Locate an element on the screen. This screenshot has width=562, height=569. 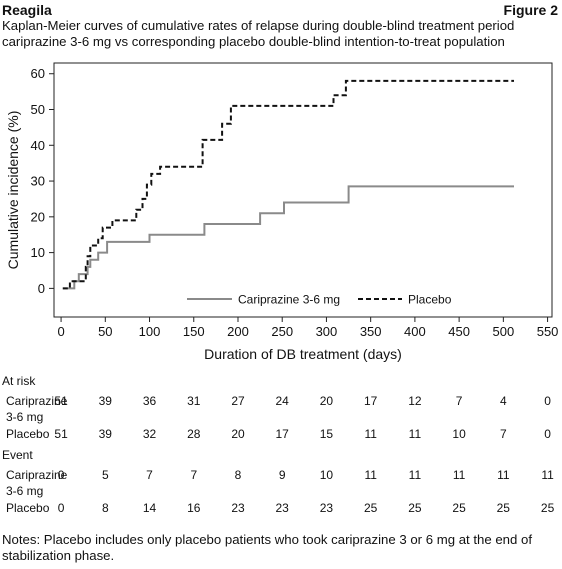
legend-label-placebo: Placebo is located at coordinates (430, 300).